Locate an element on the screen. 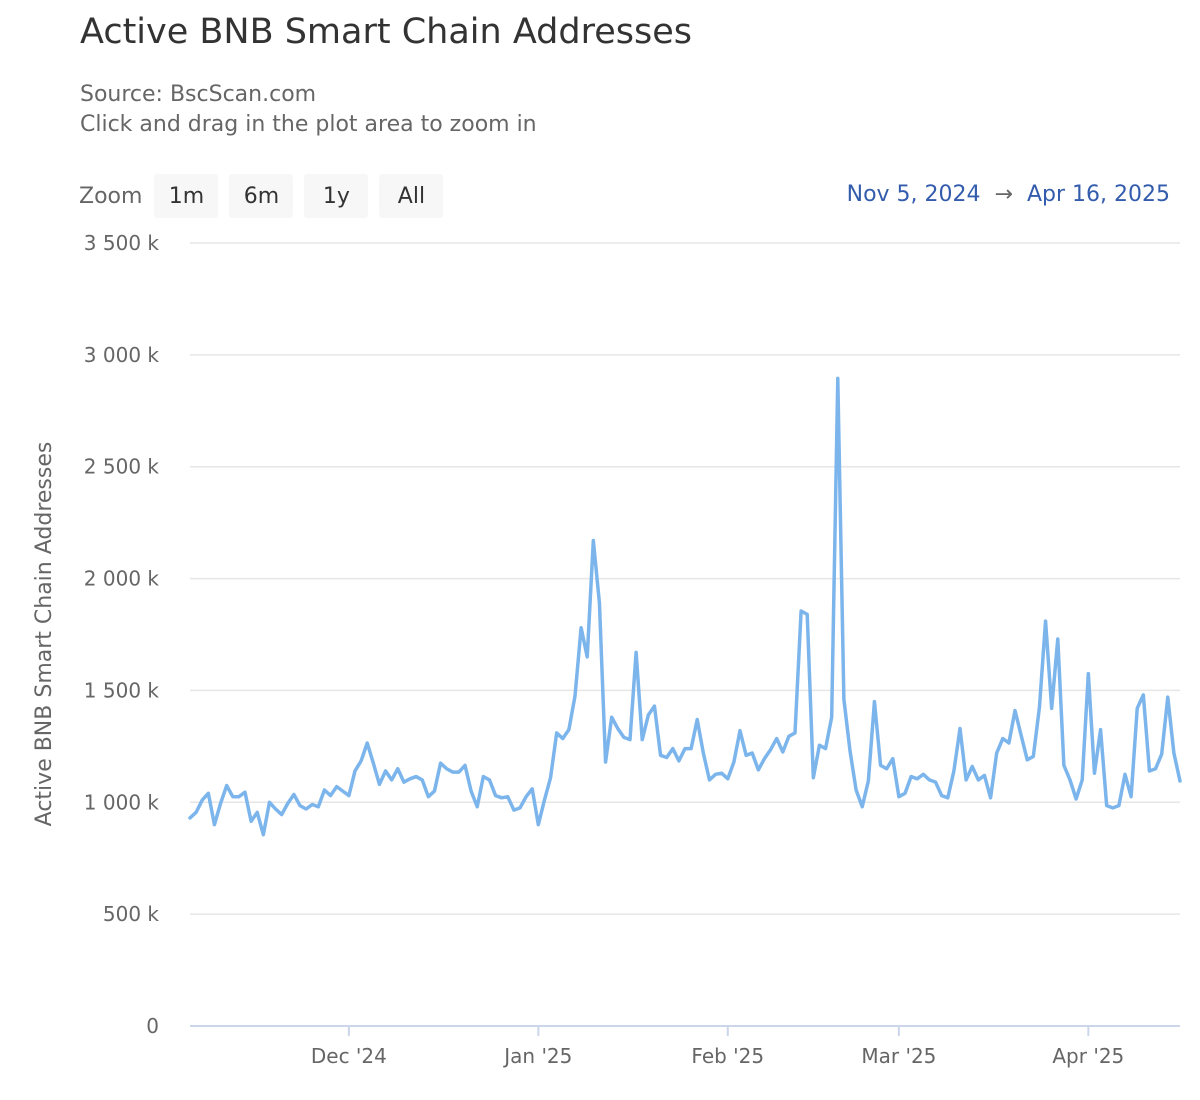 The width and height of the screenshot is (1200, 1100). y-tick-label: 2 000 k is located at coordinates (122, 579).